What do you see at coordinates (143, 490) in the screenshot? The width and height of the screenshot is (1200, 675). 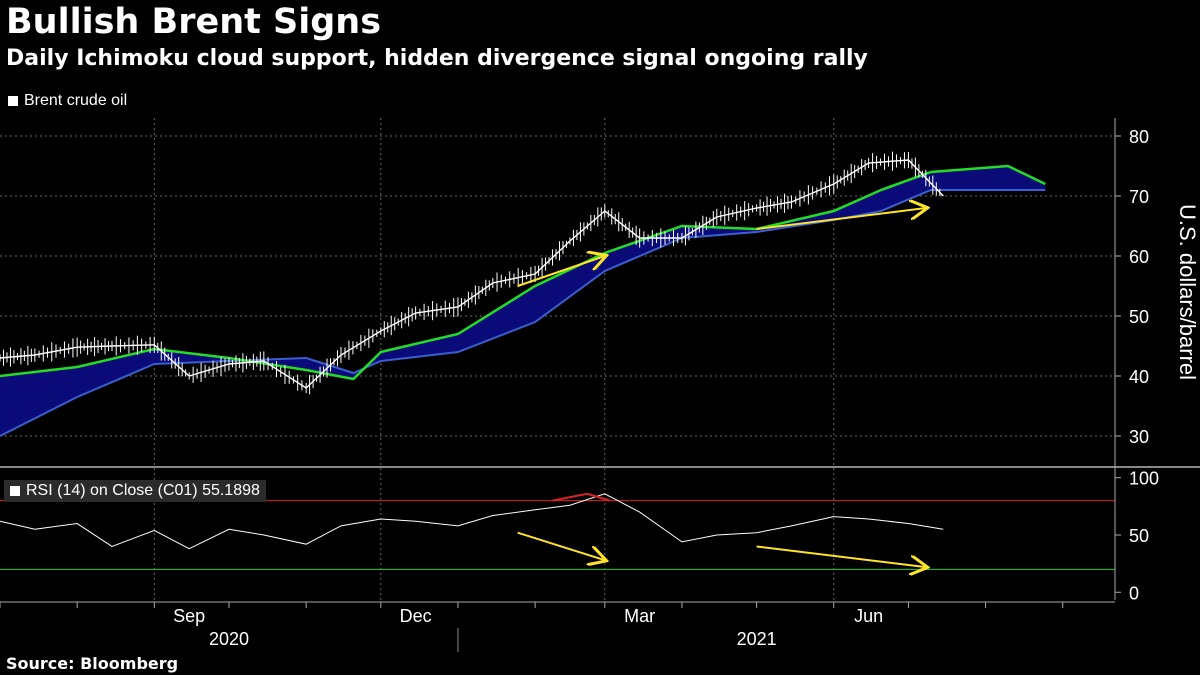 I see `rsi-legend-label: RSI (14) on Close (C01) 55.1898` at bounding box center [143, 490].